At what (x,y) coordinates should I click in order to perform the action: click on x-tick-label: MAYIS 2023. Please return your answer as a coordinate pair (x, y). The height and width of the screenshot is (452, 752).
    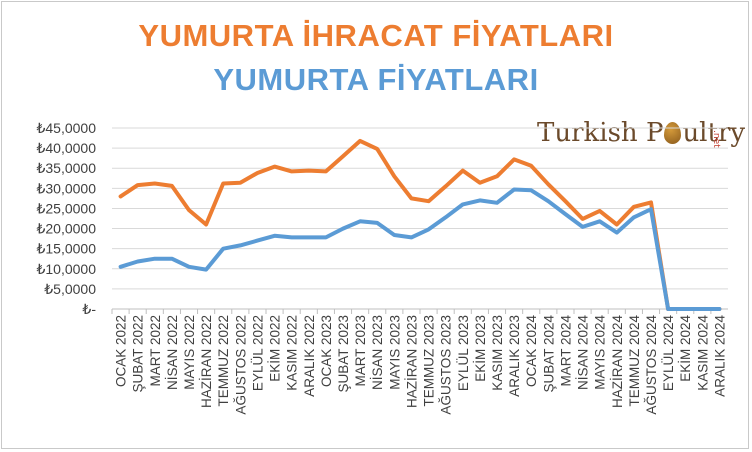
    Looking at the image, I should click on (394, 352).